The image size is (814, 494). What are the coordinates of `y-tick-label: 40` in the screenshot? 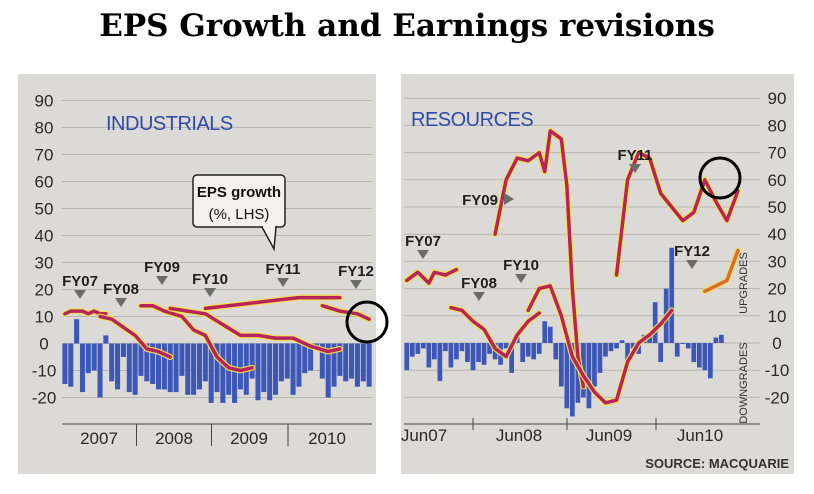 It's located at (44, 236).